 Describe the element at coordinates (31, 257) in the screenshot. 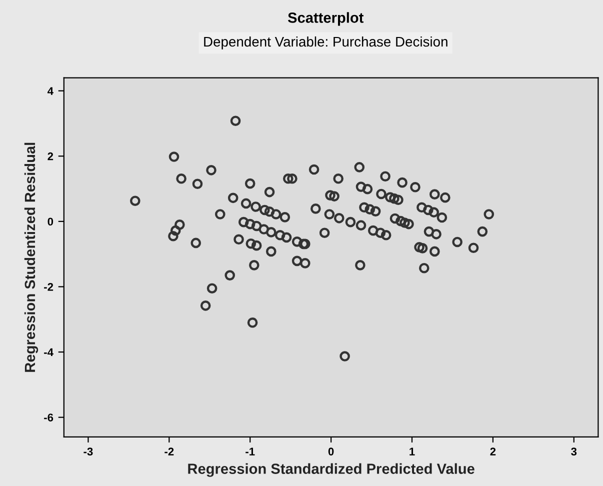

I see `y-axis-title: Regression Studentized Residual` at that location.